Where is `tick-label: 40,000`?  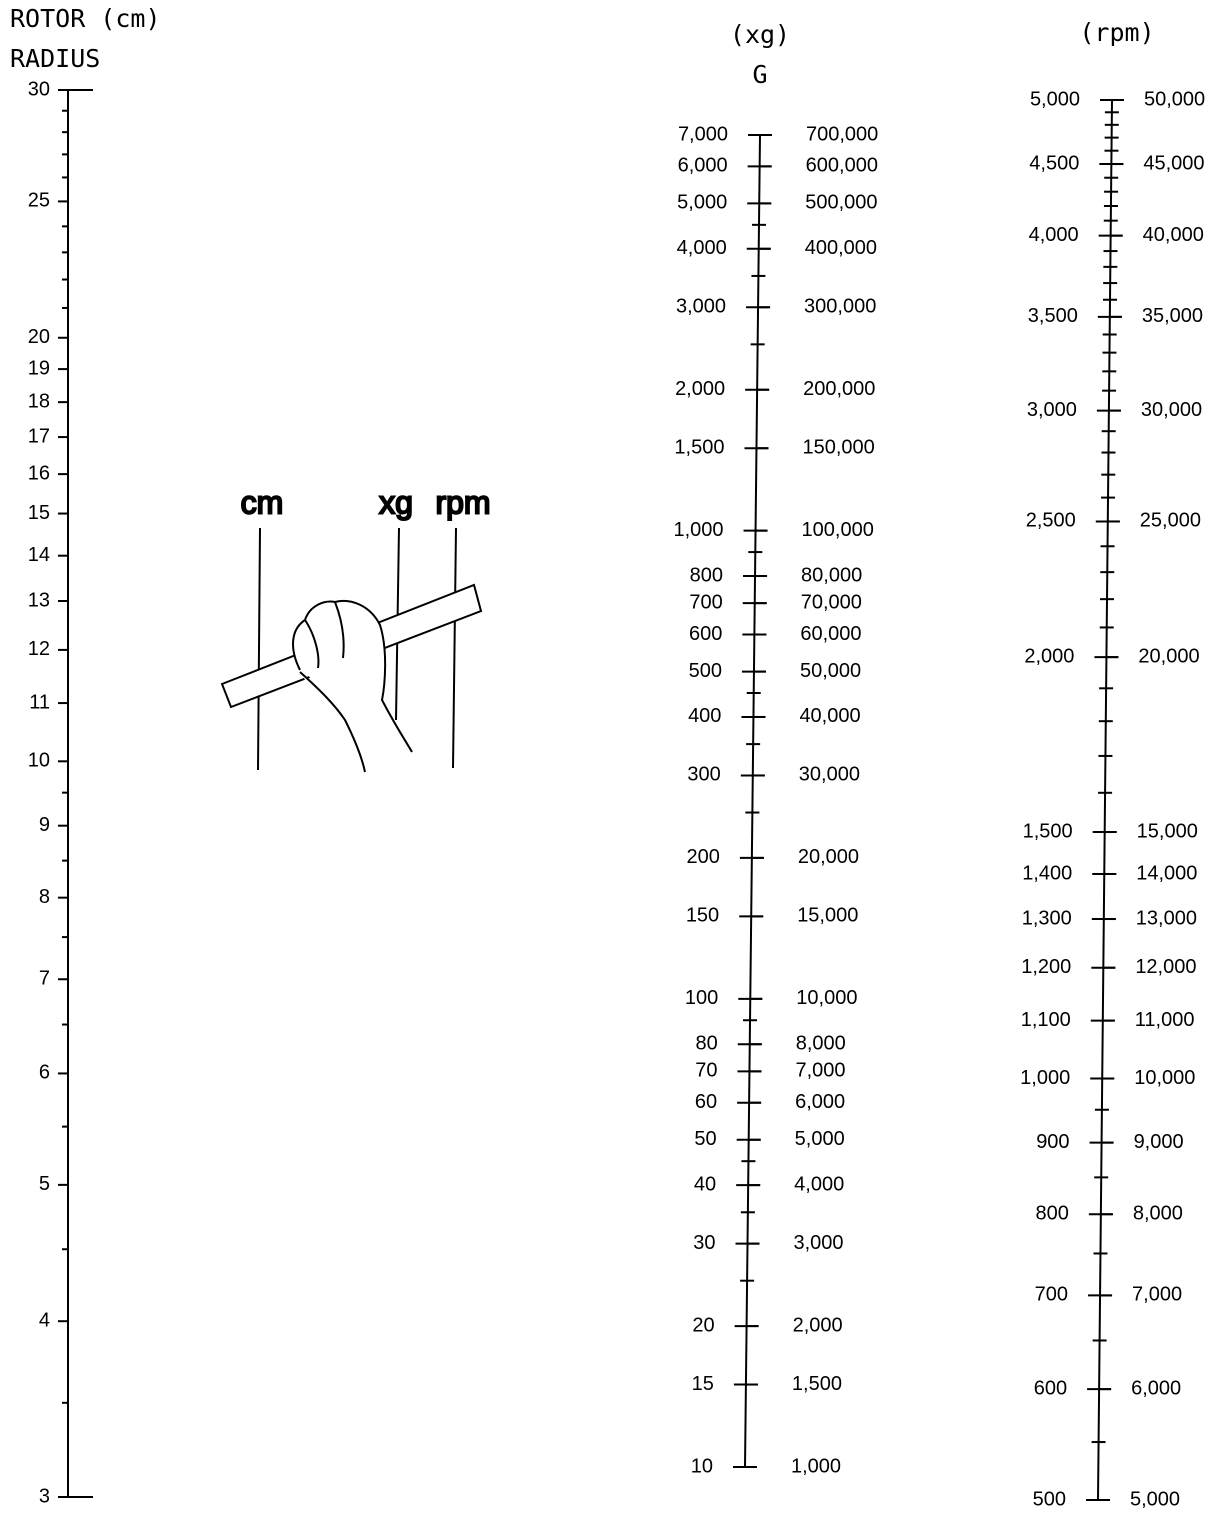
tick-label: 40,000 is located at coordinates (829, 716).